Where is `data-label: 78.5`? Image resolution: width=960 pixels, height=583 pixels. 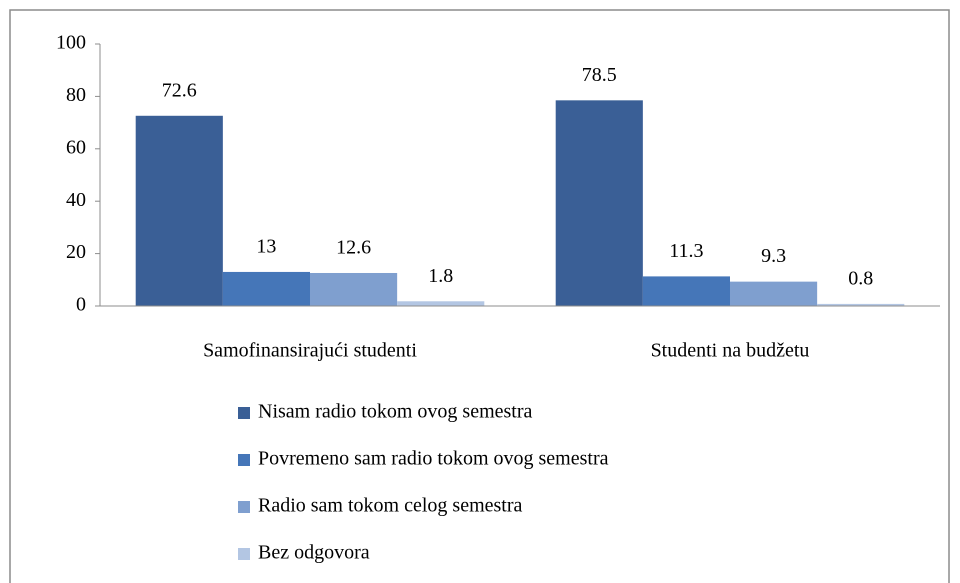
data-label: 78.5 is located at coordinates (599, 75).